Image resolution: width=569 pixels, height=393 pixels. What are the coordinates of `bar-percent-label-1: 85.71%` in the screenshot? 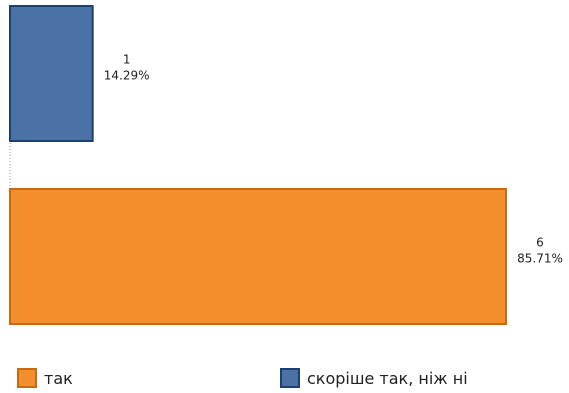 It's located at (540, 259).